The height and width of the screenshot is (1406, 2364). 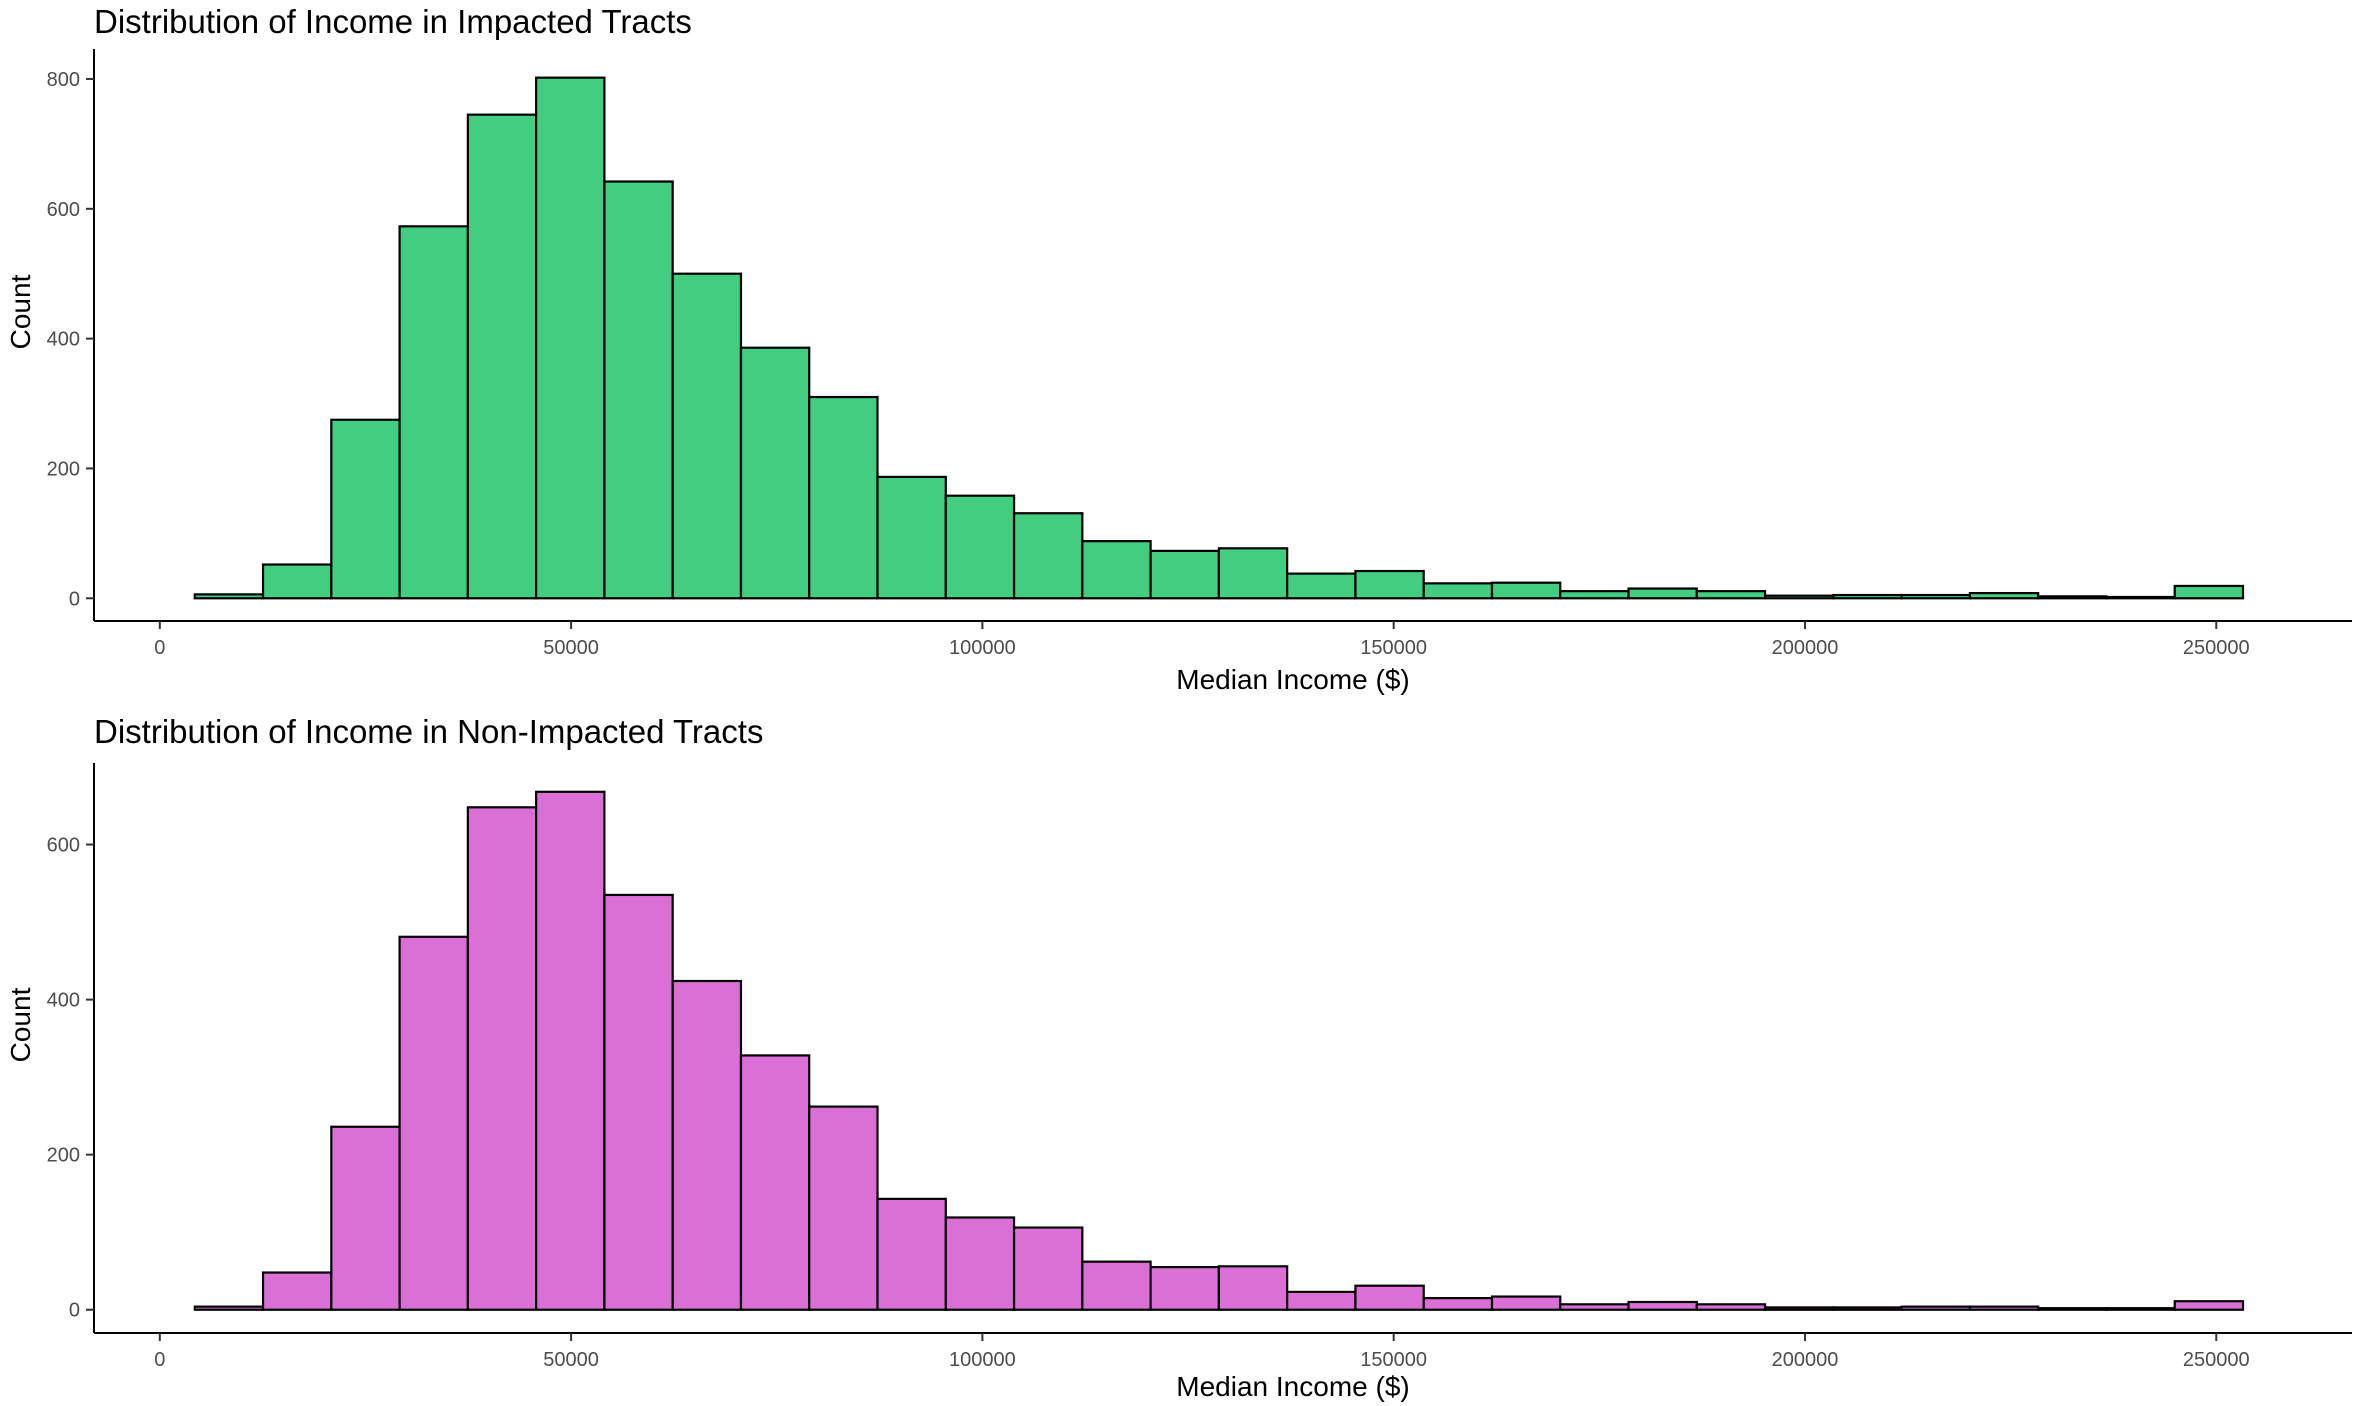 I want to click on y-tick-label: 800, so click(x=63, y=80).